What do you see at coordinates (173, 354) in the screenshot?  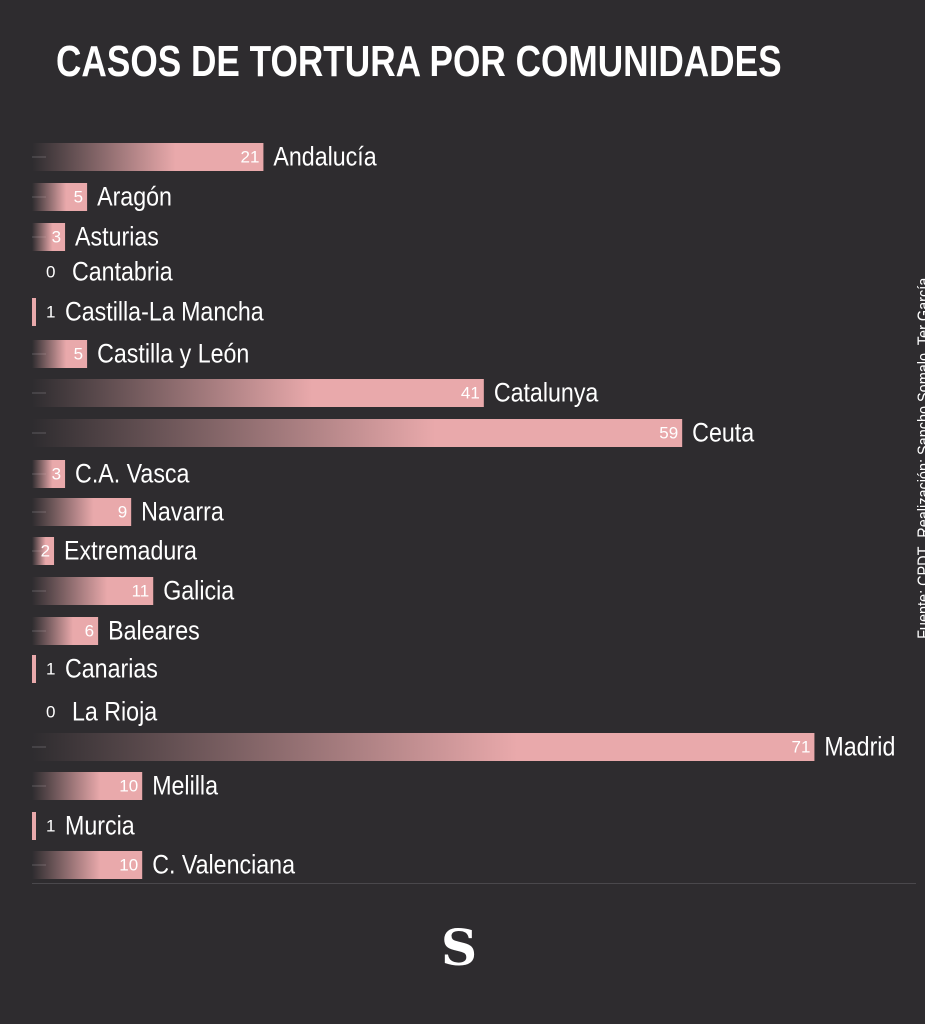 I see `category-label: Castilla y León` at bounding box center [173, 354].